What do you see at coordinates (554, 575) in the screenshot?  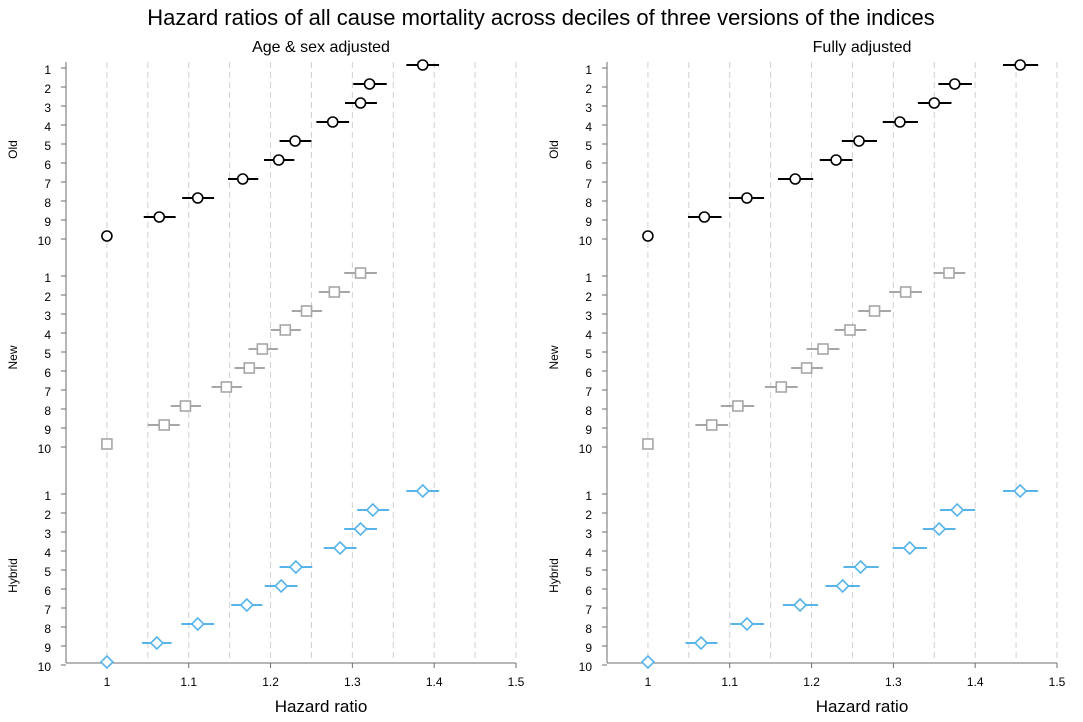 I see `group-label-hybrid: Hybrid` at bounding box center [554, 575].